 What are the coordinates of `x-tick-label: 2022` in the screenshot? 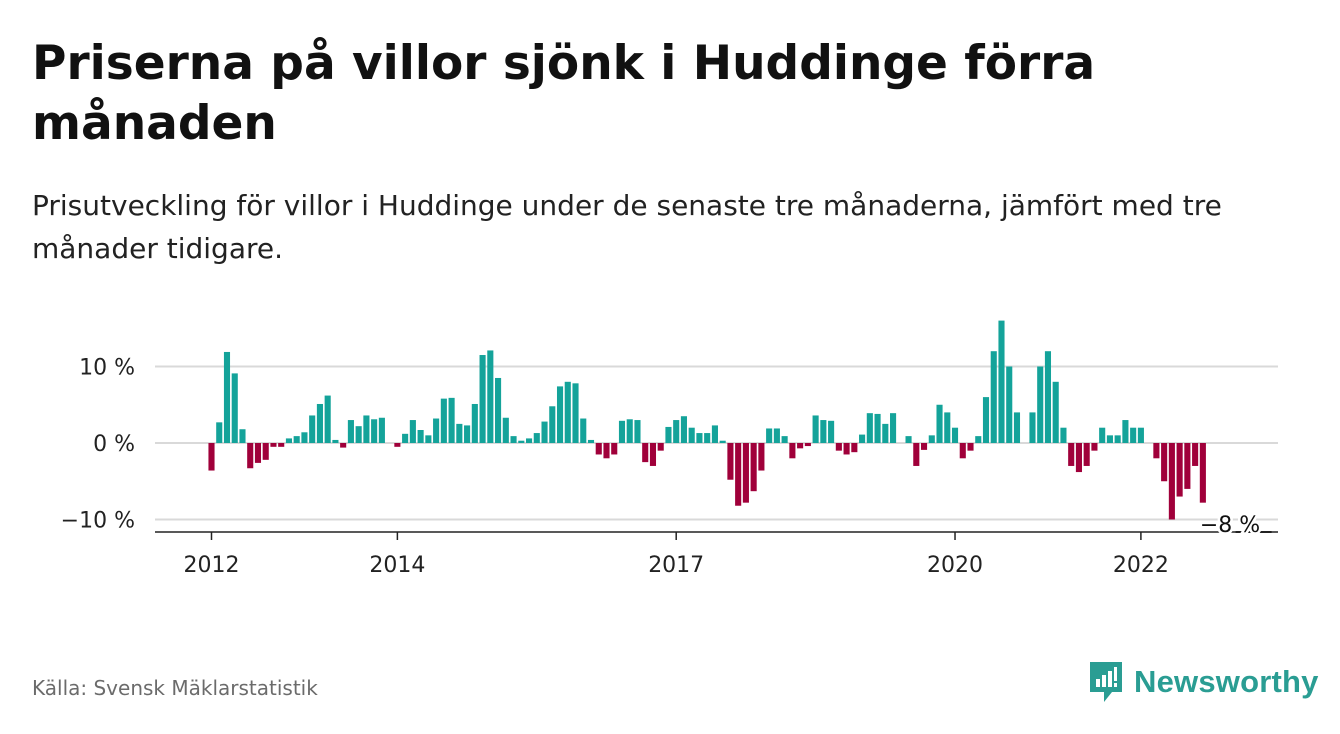 It's located at (1141, 565).